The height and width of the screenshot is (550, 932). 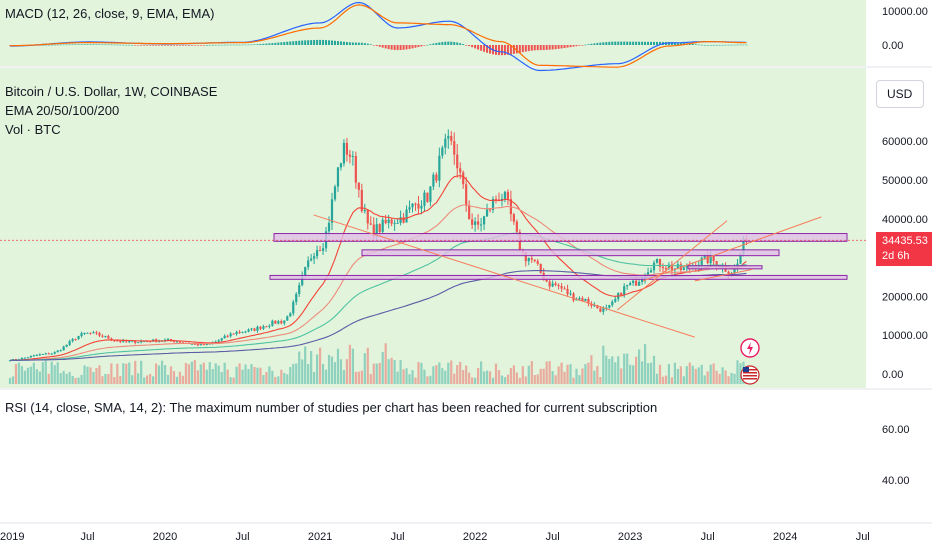 I want to click on price-axis-label: 40000.00, so click(x=905, y=220).